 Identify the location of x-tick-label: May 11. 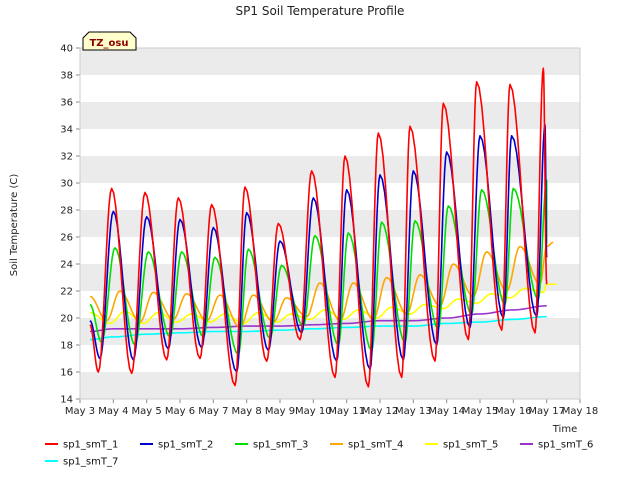
(346, 411).